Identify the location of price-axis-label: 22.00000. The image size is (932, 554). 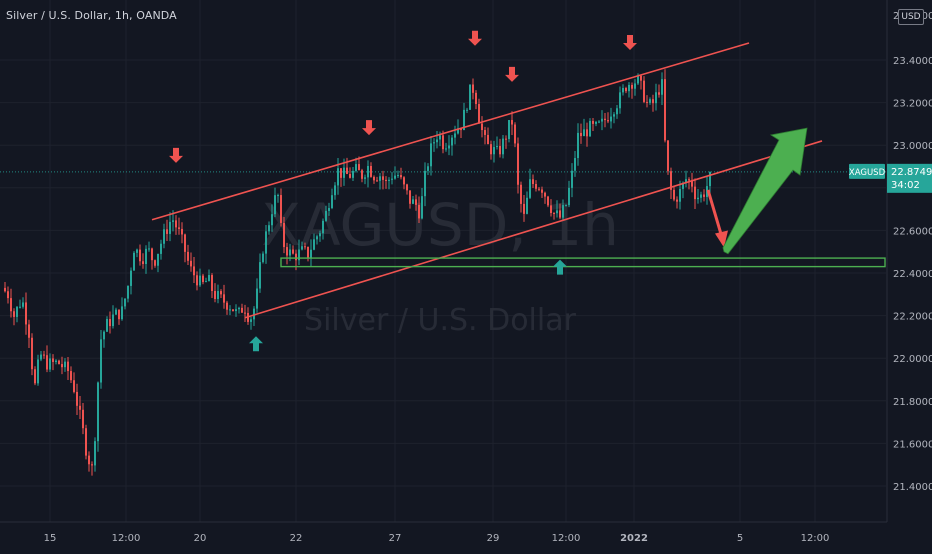
(912, 359).